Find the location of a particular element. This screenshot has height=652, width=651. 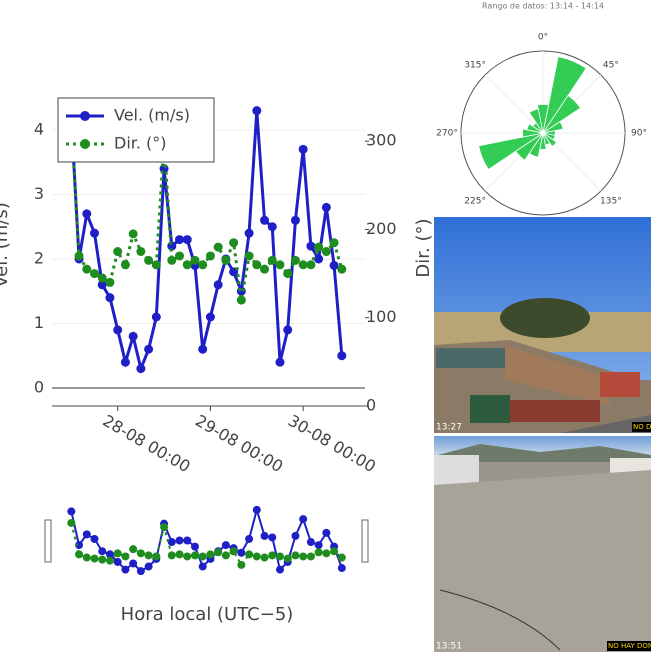

data-range: Rango de datos: 13:14 - 14:14 is located at coordinates (543, 6).